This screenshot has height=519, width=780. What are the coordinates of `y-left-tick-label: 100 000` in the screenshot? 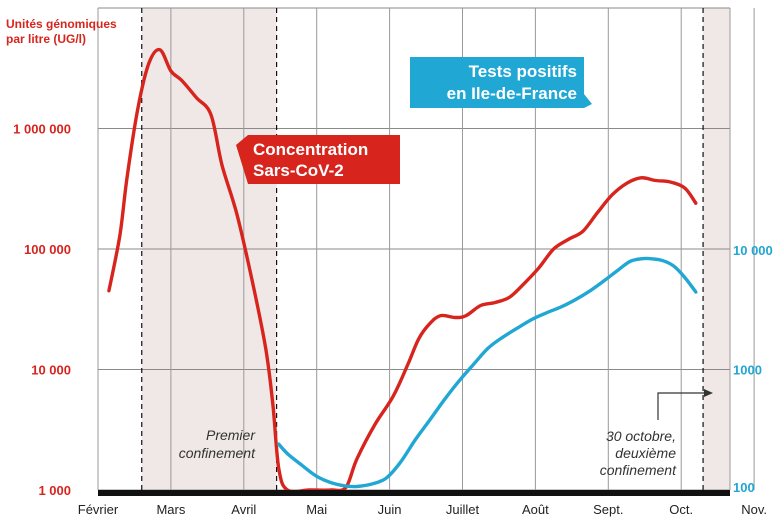 It's located at (47, 249).